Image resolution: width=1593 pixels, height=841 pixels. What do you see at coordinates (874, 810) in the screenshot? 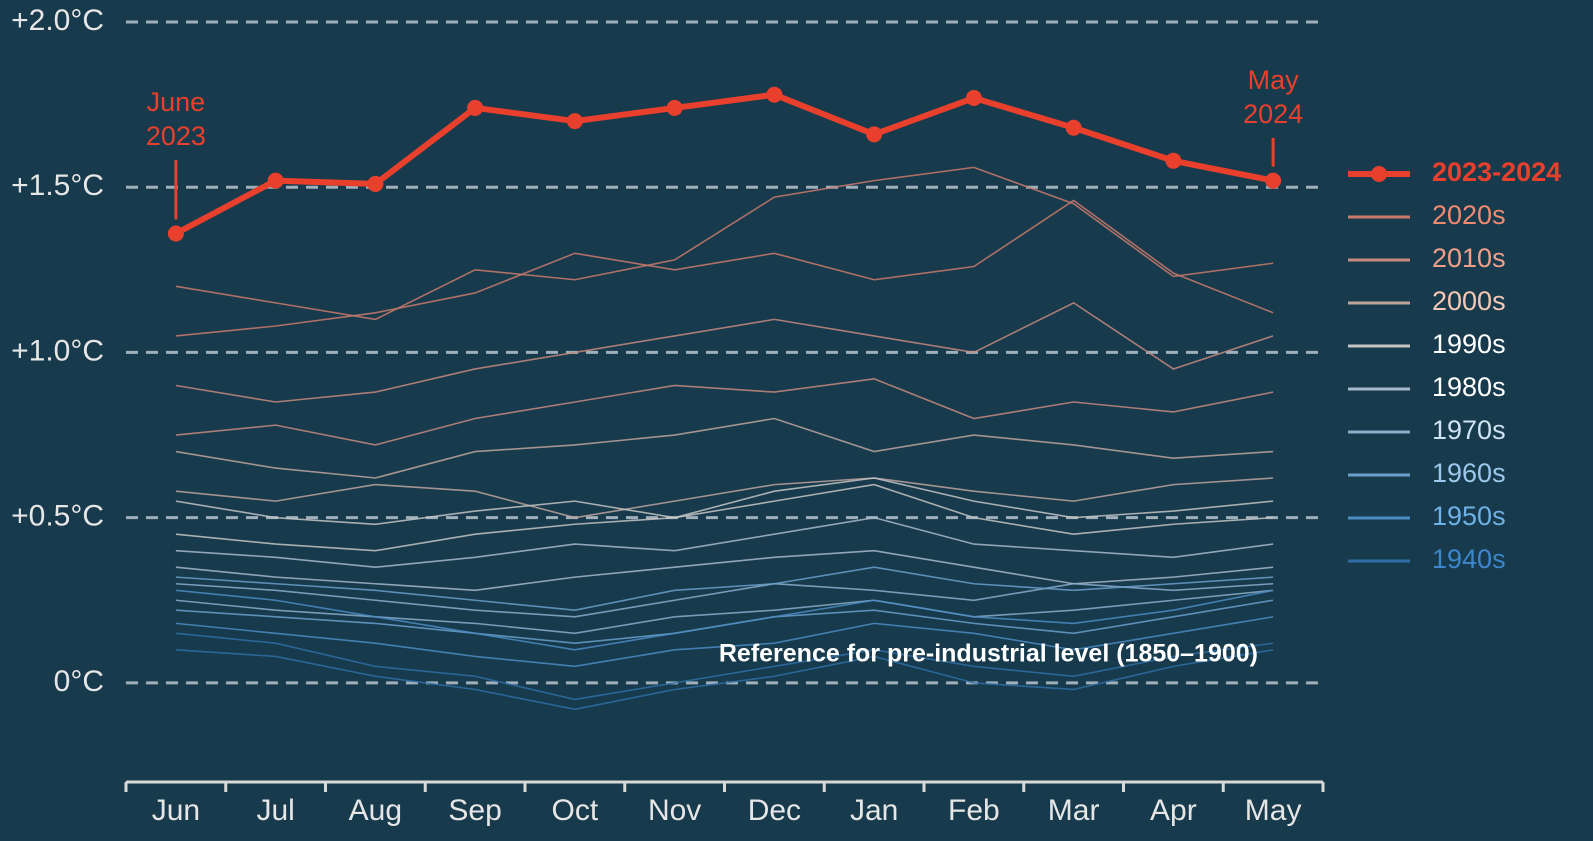
I see `x-tick-label: Jan` at bounding box center [874, 810].